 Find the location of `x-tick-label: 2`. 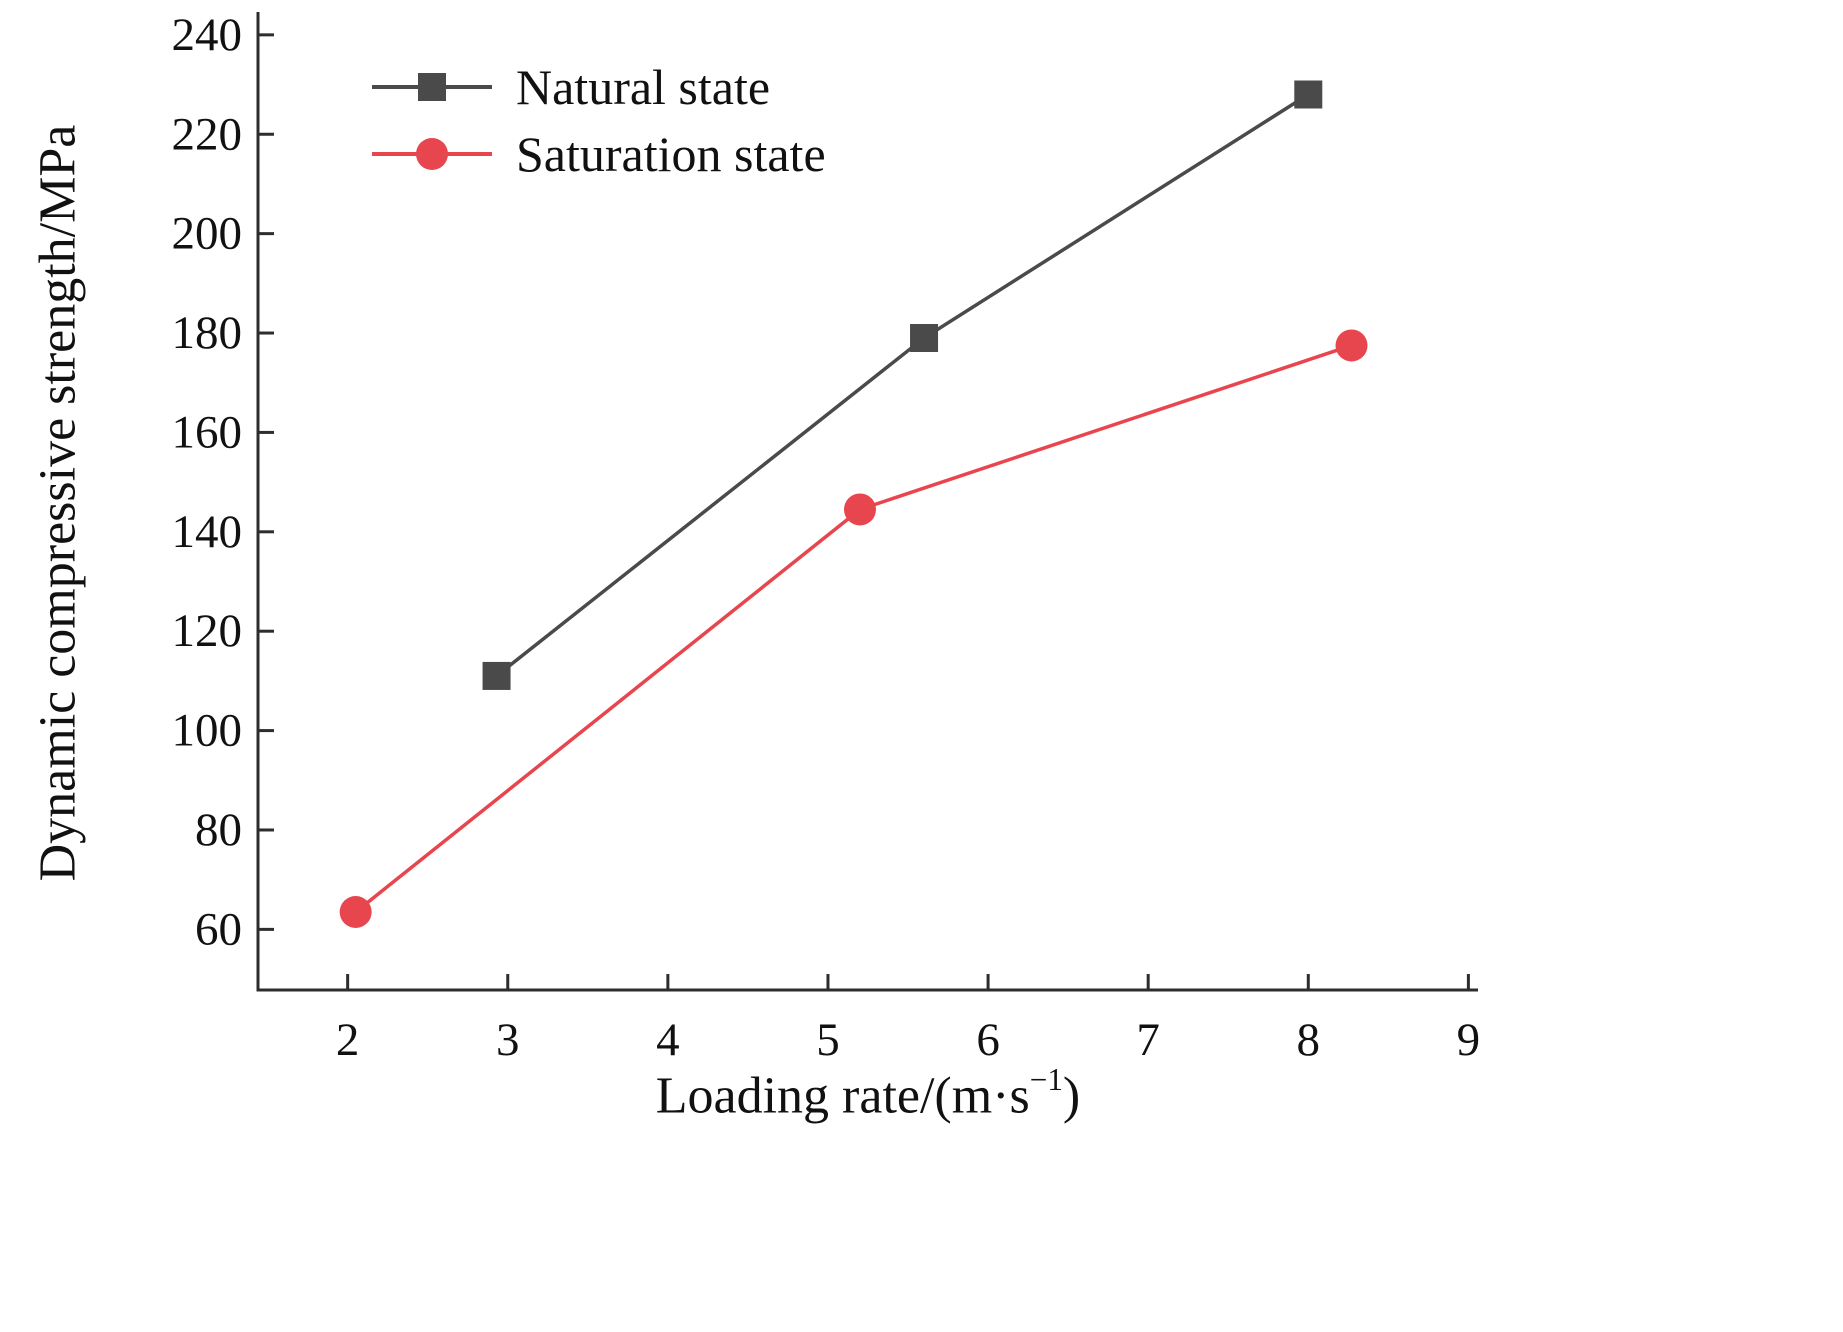

x-tick-label: 2 is located at coordinates (348, 1040).